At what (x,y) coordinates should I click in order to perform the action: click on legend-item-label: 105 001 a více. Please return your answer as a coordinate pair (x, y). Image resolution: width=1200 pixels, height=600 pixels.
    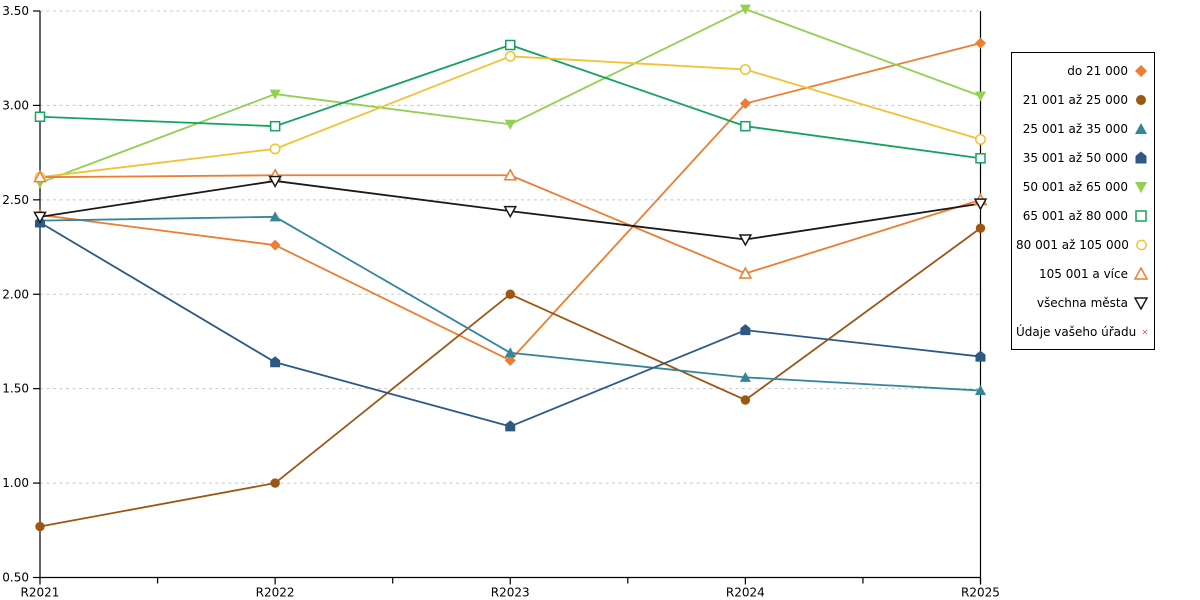
    Looking at the image, I should click on (1083, 273).